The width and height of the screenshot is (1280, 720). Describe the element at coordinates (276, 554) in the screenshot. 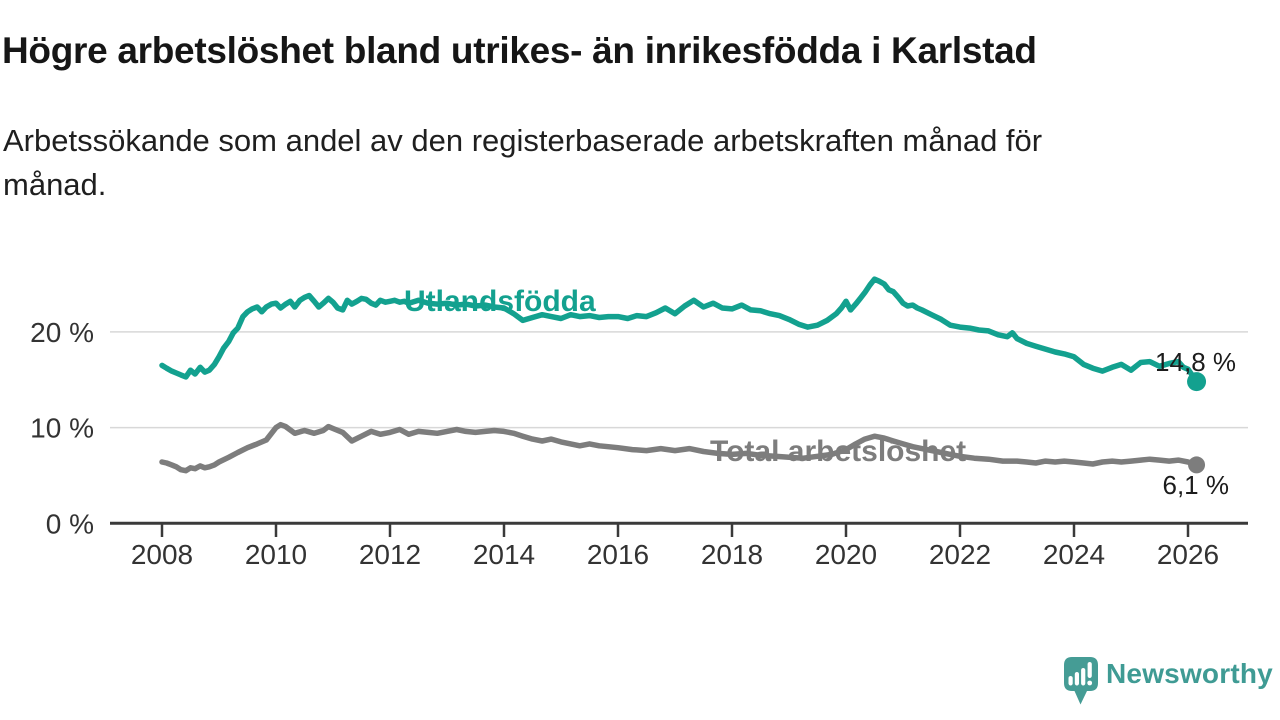

I see `x-tick-label: 2010` at that location.